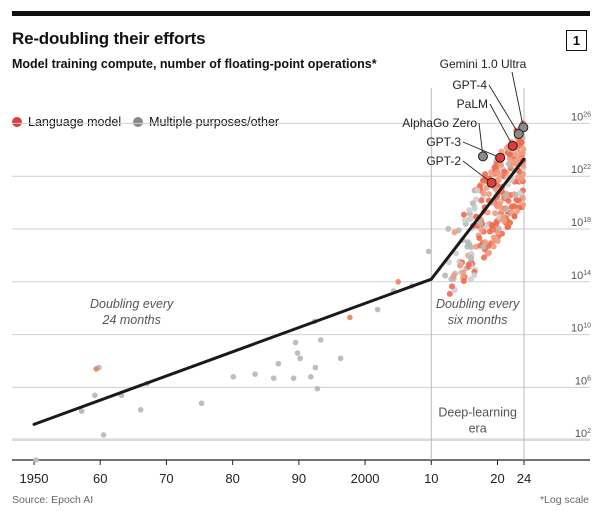  I want to click on x-tick-label: 70, so click(166, 478).